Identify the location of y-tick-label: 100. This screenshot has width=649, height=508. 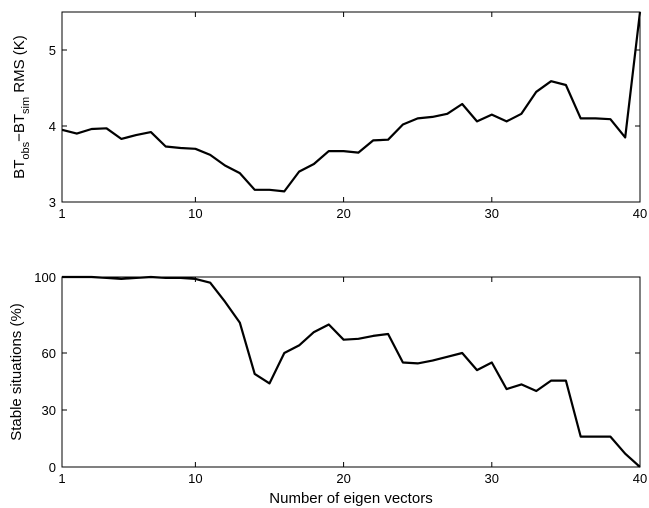
(45, 277).